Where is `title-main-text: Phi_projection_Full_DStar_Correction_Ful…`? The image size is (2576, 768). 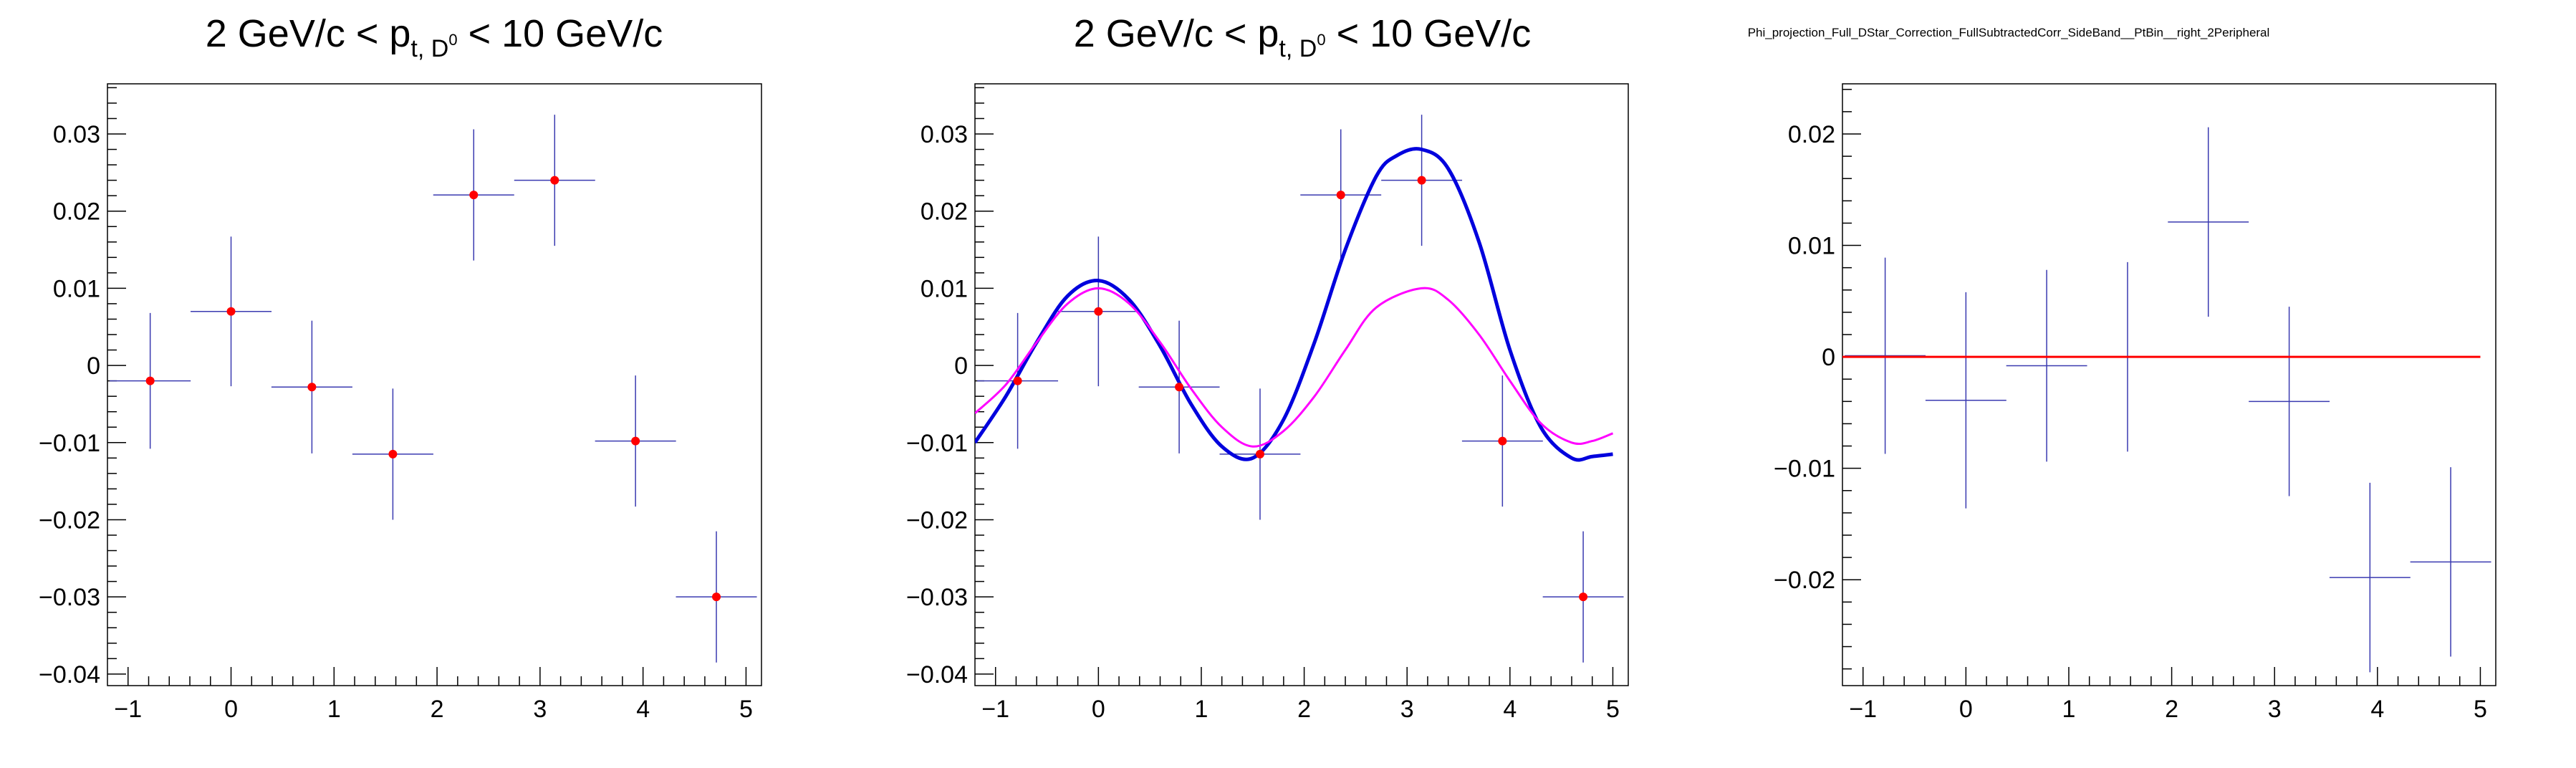
title-main-text: Phi_projection_Full_DStar_Correction_Ful… is located at coordinates (2009, 32).